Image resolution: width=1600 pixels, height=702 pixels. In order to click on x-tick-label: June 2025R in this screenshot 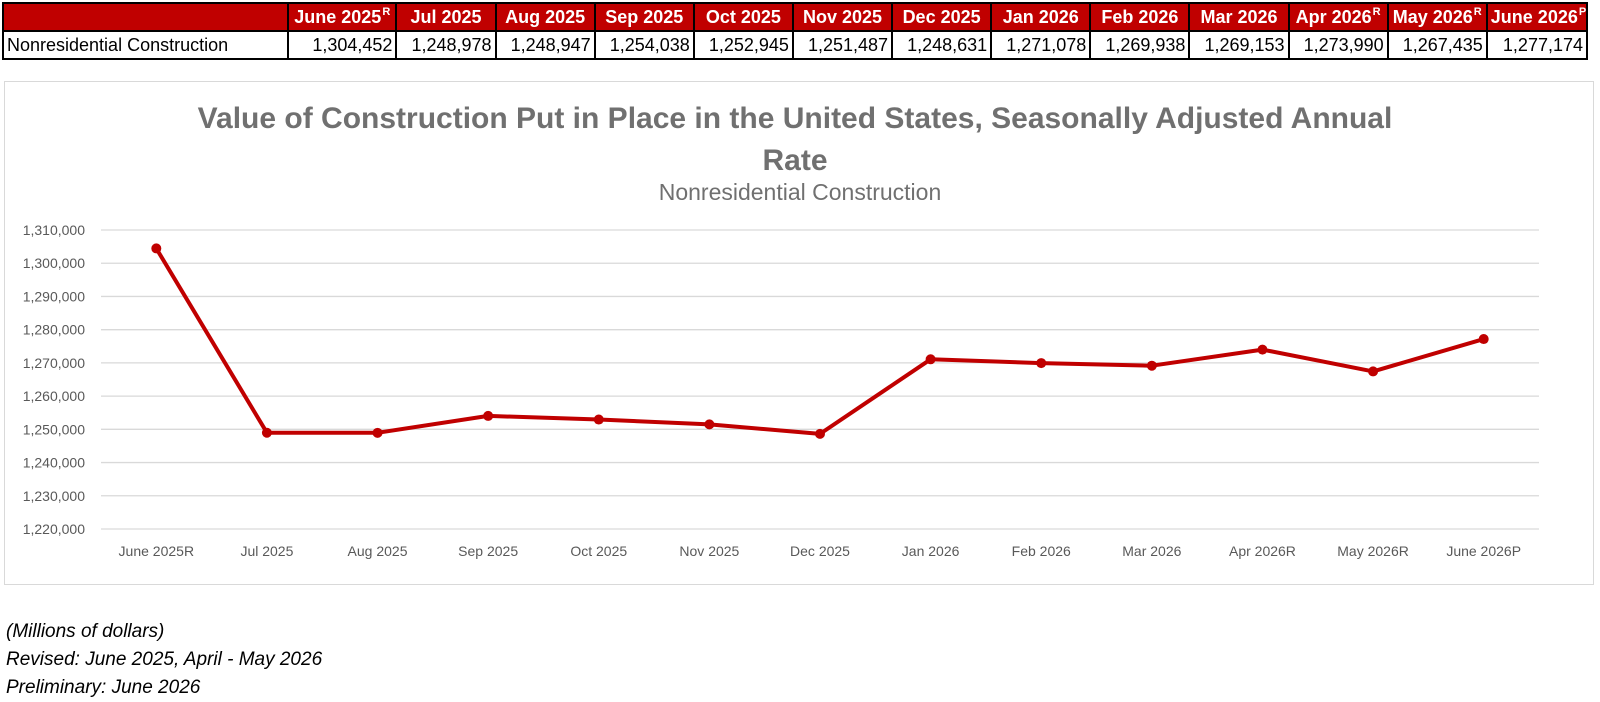, I will do `click(157, 551)`.